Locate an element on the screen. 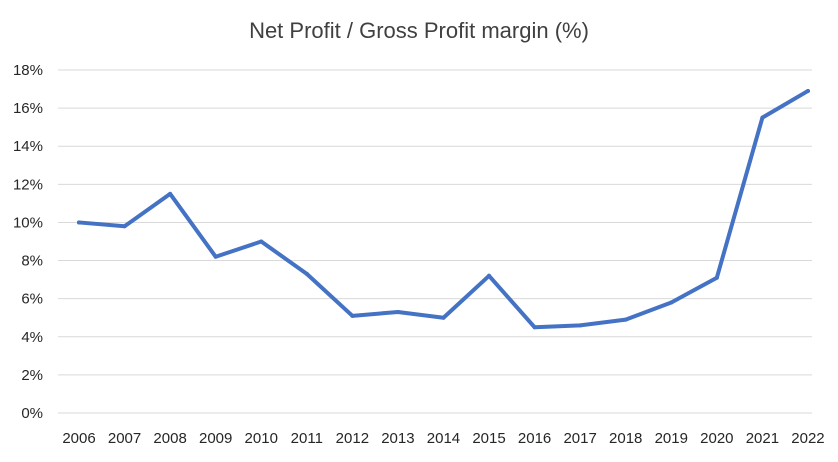 This screenshot has width=838, height=462. y-tick-label: 16% is located at coordinates (28, 108).